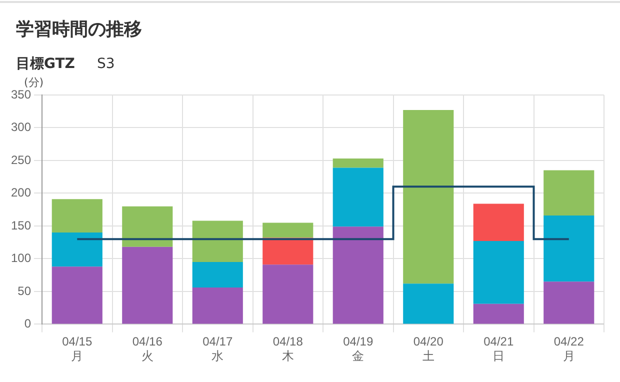 Image resolution: width=620 pixels, height=382 pixels. What do you see at coordinates (21, 94) in the screenshot?
I see `y-tick-label: 350` at bounding box center [21, 94].